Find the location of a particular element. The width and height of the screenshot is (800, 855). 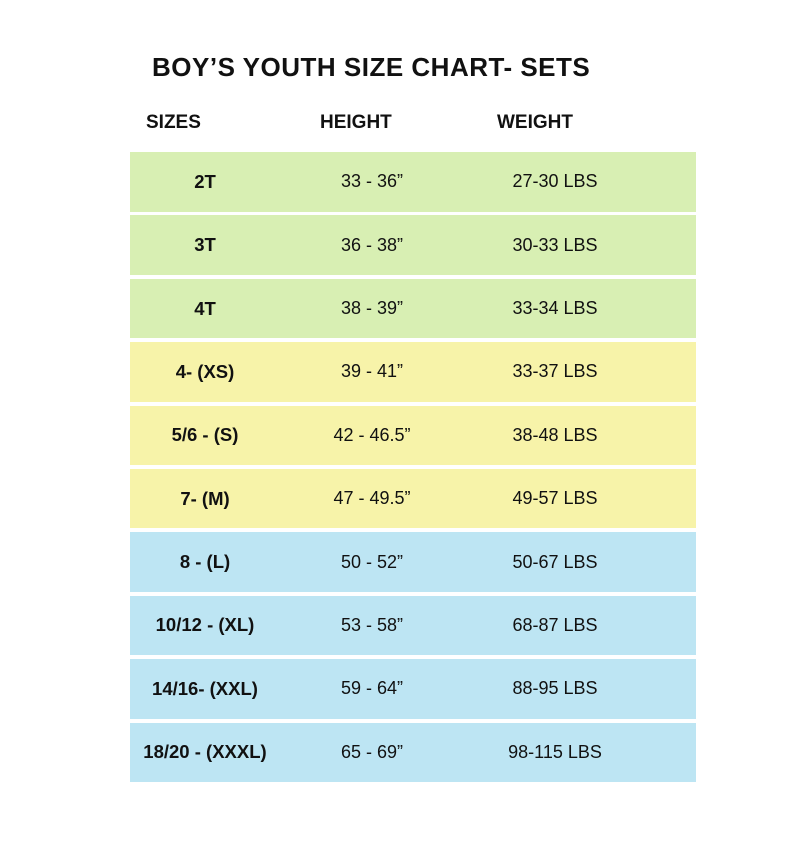

column-header-weight: WEIGHT is located at coordinates (535, 122).